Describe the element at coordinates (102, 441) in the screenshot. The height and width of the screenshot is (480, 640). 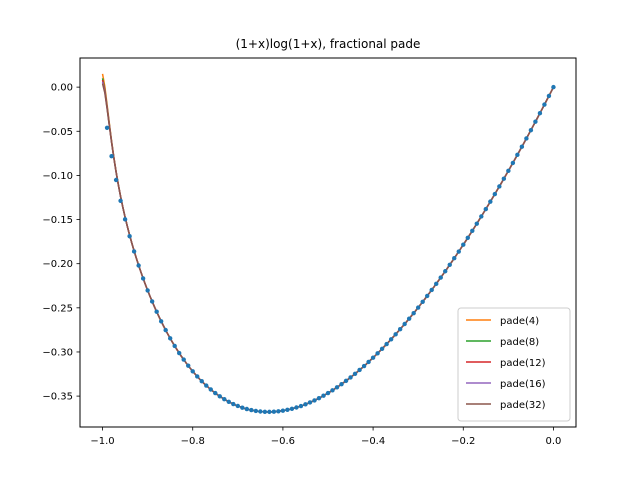
I see `x-tick-label: −1.0` at that location.